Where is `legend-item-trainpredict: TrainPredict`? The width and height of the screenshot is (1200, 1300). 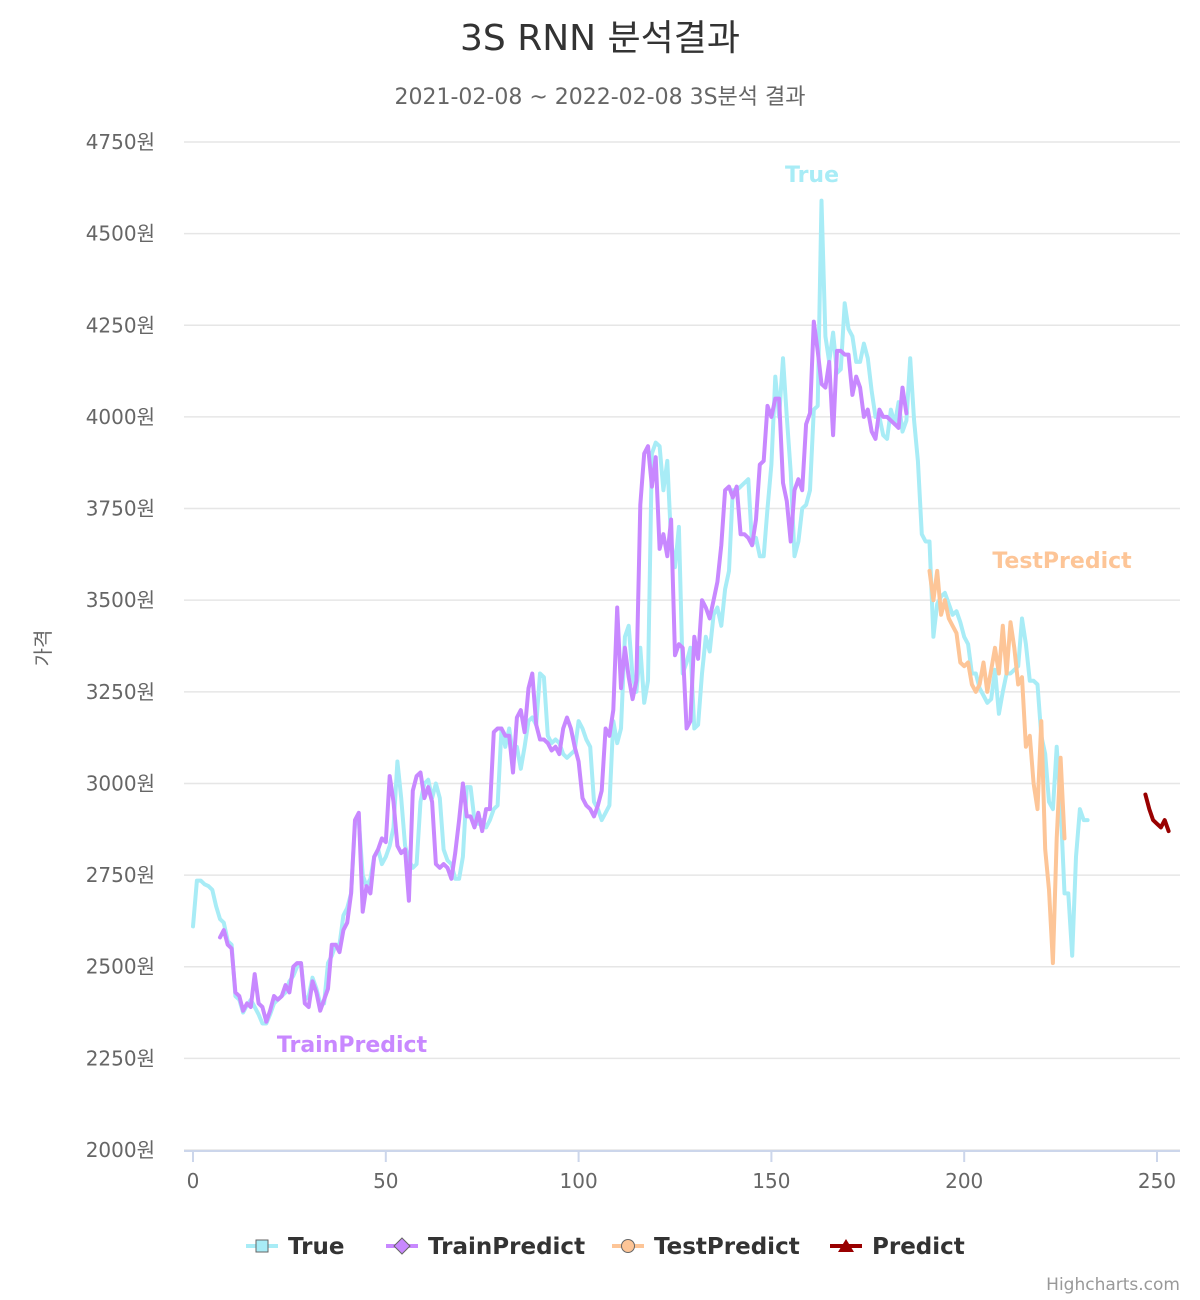 legend-item-trainpredict: TrainPredict is located at coordinates (485, 1247).